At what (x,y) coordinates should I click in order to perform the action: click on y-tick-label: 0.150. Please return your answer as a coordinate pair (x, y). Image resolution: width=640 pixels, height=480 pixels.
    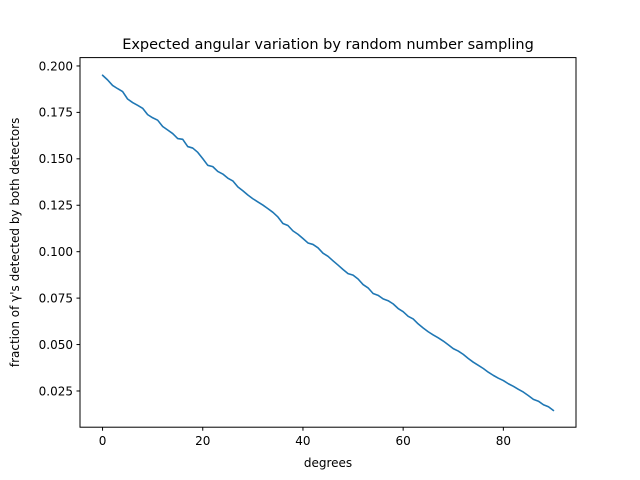
    Looking at the image, I should click on (56, 159).